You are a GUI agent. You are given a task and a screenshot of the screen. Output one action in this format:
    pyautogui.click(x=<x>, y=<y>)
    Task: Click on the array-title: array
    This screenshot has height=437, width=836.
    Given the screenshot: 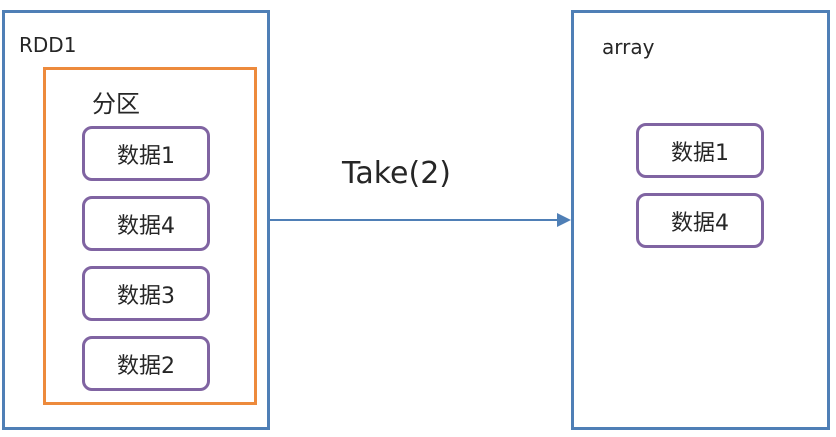 What is the action you would take?
    pyautogui.click(x=628, y=47)
    